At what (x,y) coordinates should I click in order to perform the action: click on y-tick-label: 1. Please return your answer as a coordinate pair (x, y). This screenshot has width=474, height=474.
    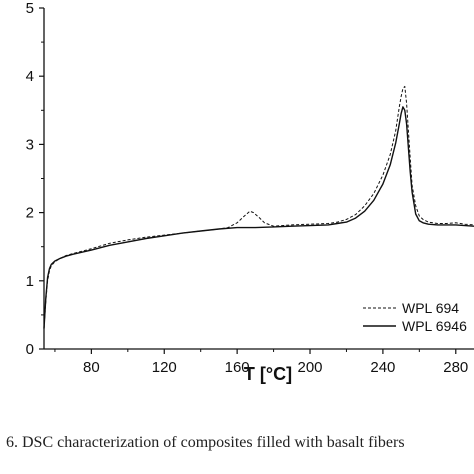
    Looking at the image, I should click on (30, 281).